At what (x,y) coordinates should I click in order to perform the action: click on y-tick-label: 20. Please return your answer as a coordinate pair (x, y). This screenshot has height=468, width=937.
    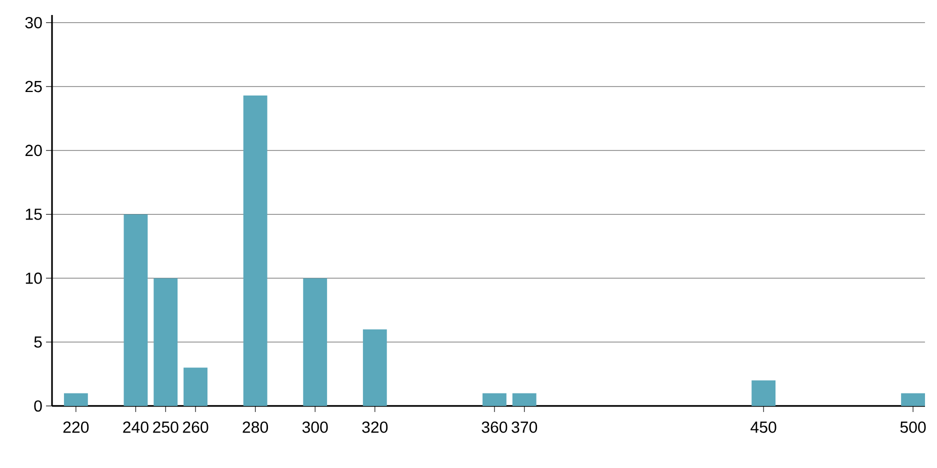
    Looking at the image, I should click on (33, 150).